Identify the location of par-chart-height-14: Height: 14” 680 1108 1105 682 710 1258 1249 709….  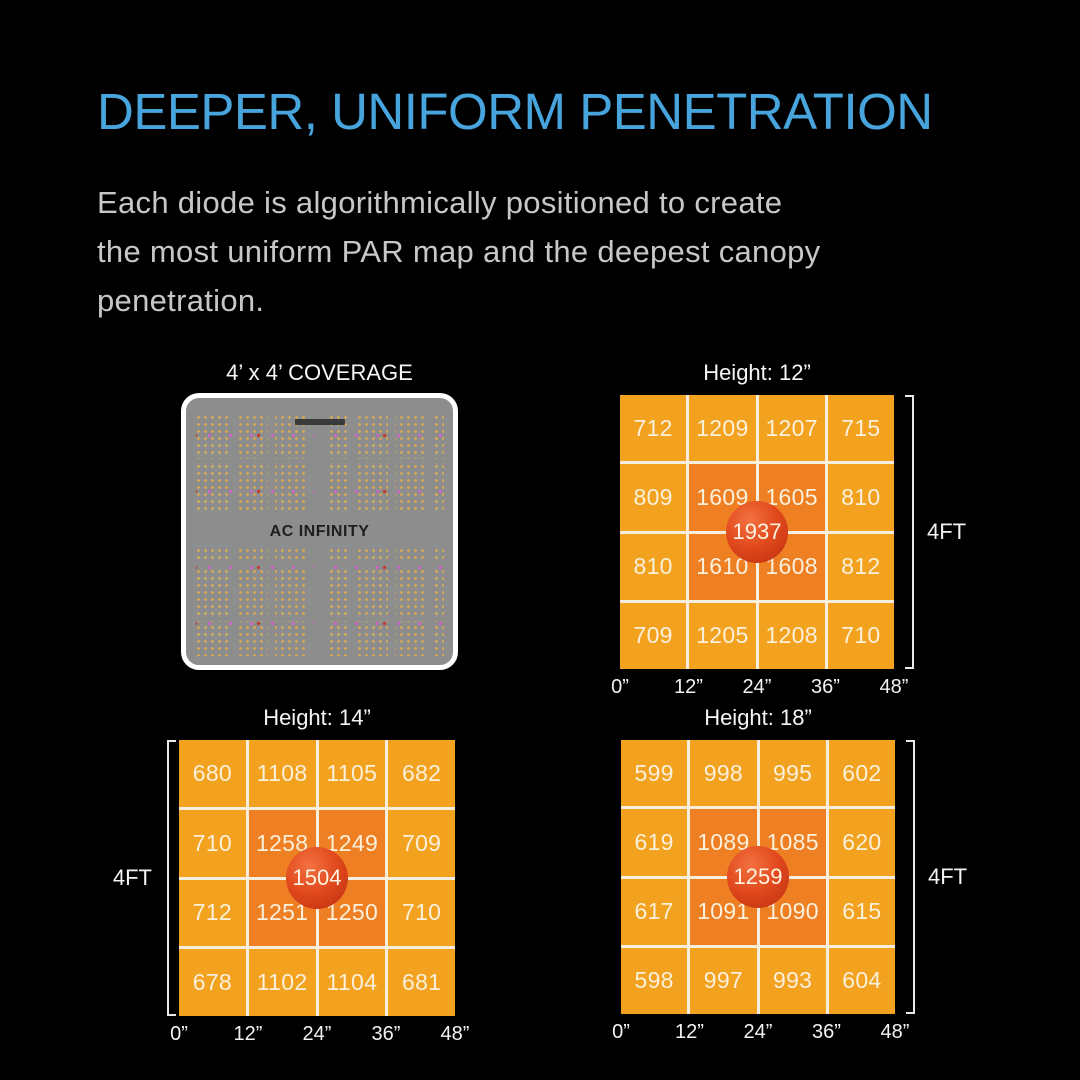
(291, 876).